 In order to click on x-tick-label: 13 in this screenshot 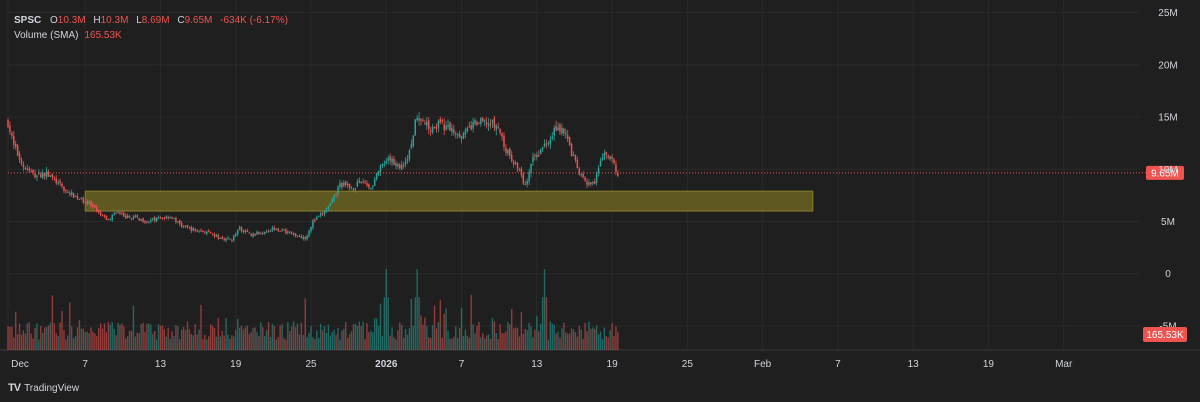, I will do `click(537, 364)`.